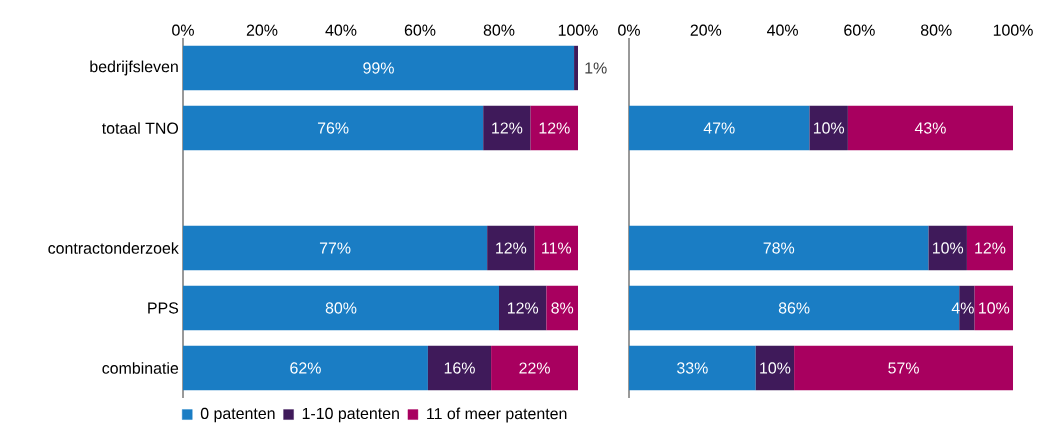  I want to click on data-label: 1%, so click(596, 68).